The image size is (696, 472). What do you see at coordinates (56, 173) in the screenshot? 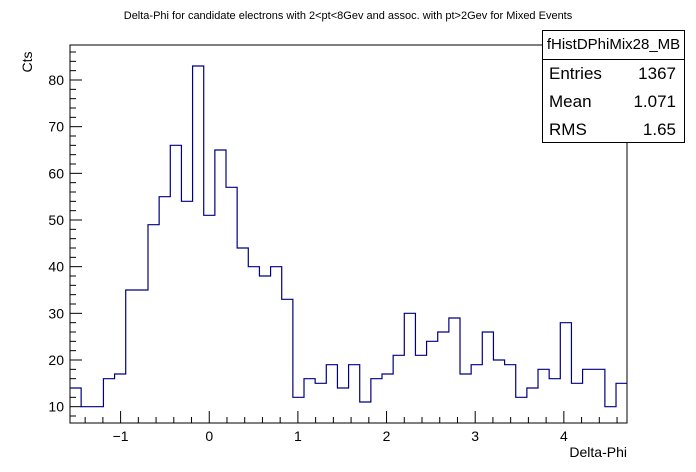
I see `y-tick-label: 60` at bounding box center [56, 173].